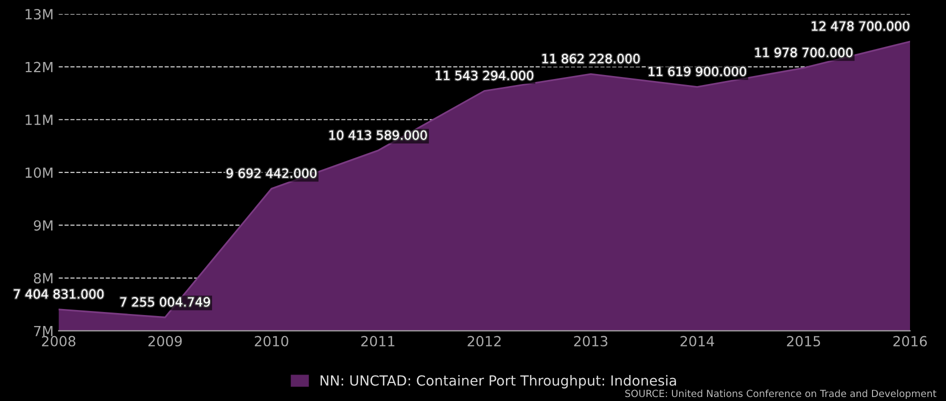  What do you see at coordinates (39, 67) in the screenshot?
I see `y-tick-label: 12M` at bounding box center [39, 67].